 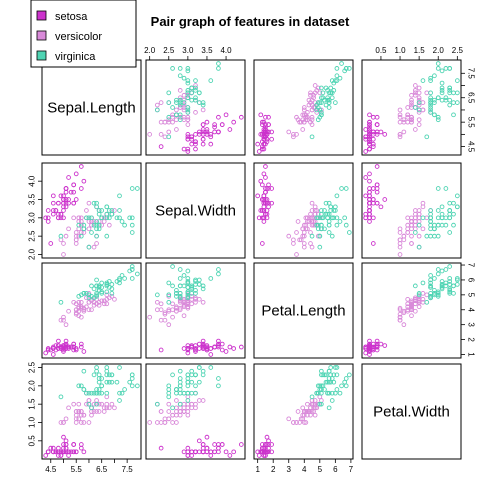 I want to click on point-versicolor-10-r0c1, so click(x=150, y=134).